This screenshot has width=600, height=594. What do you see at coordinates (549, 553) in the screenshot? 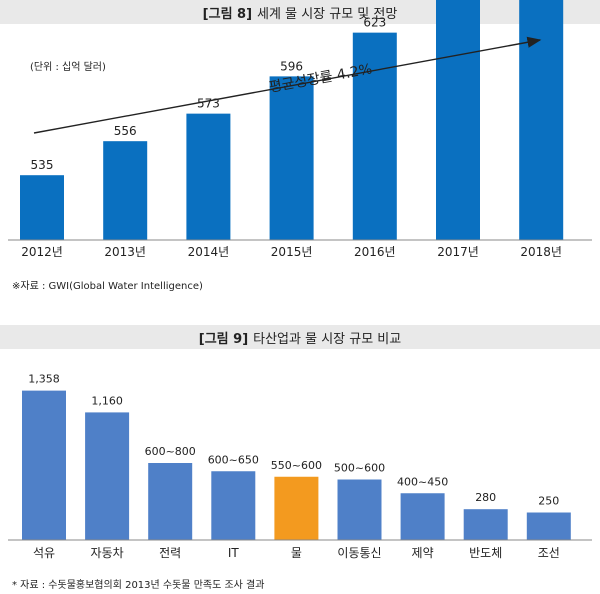
I see `chart2-category-label: 조선` at bounding box center [549, 553].